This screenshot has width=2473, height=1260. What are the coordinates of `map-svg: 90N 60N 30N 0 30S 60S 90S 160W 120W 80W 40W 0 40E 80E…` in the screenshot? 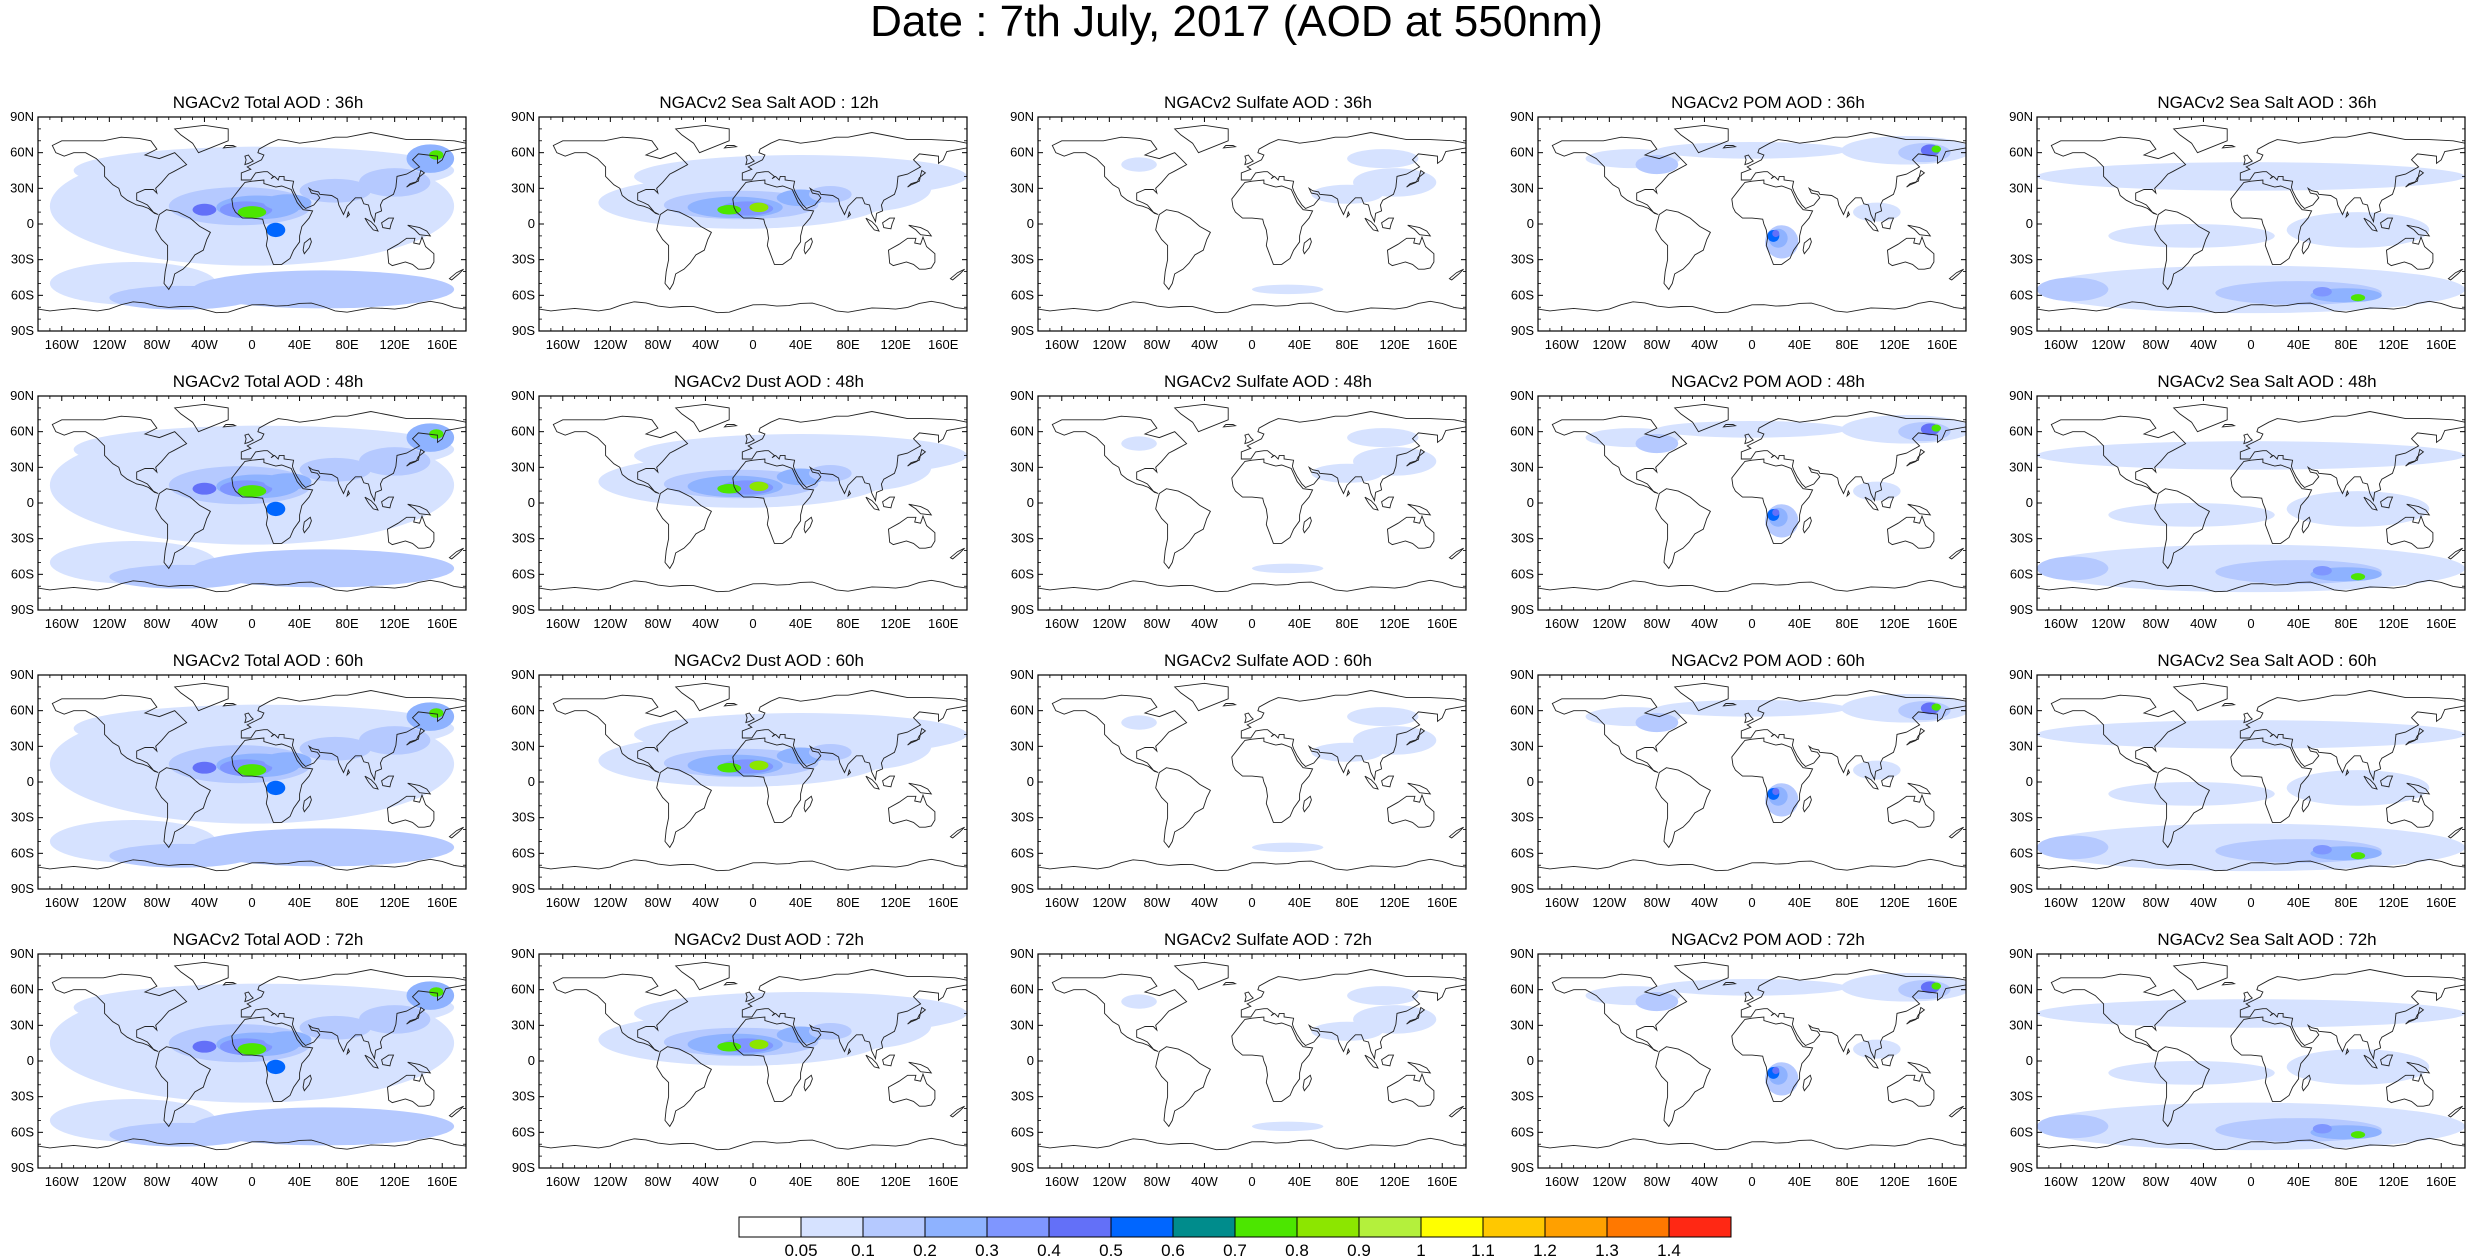 It's located at (1738, 1067).